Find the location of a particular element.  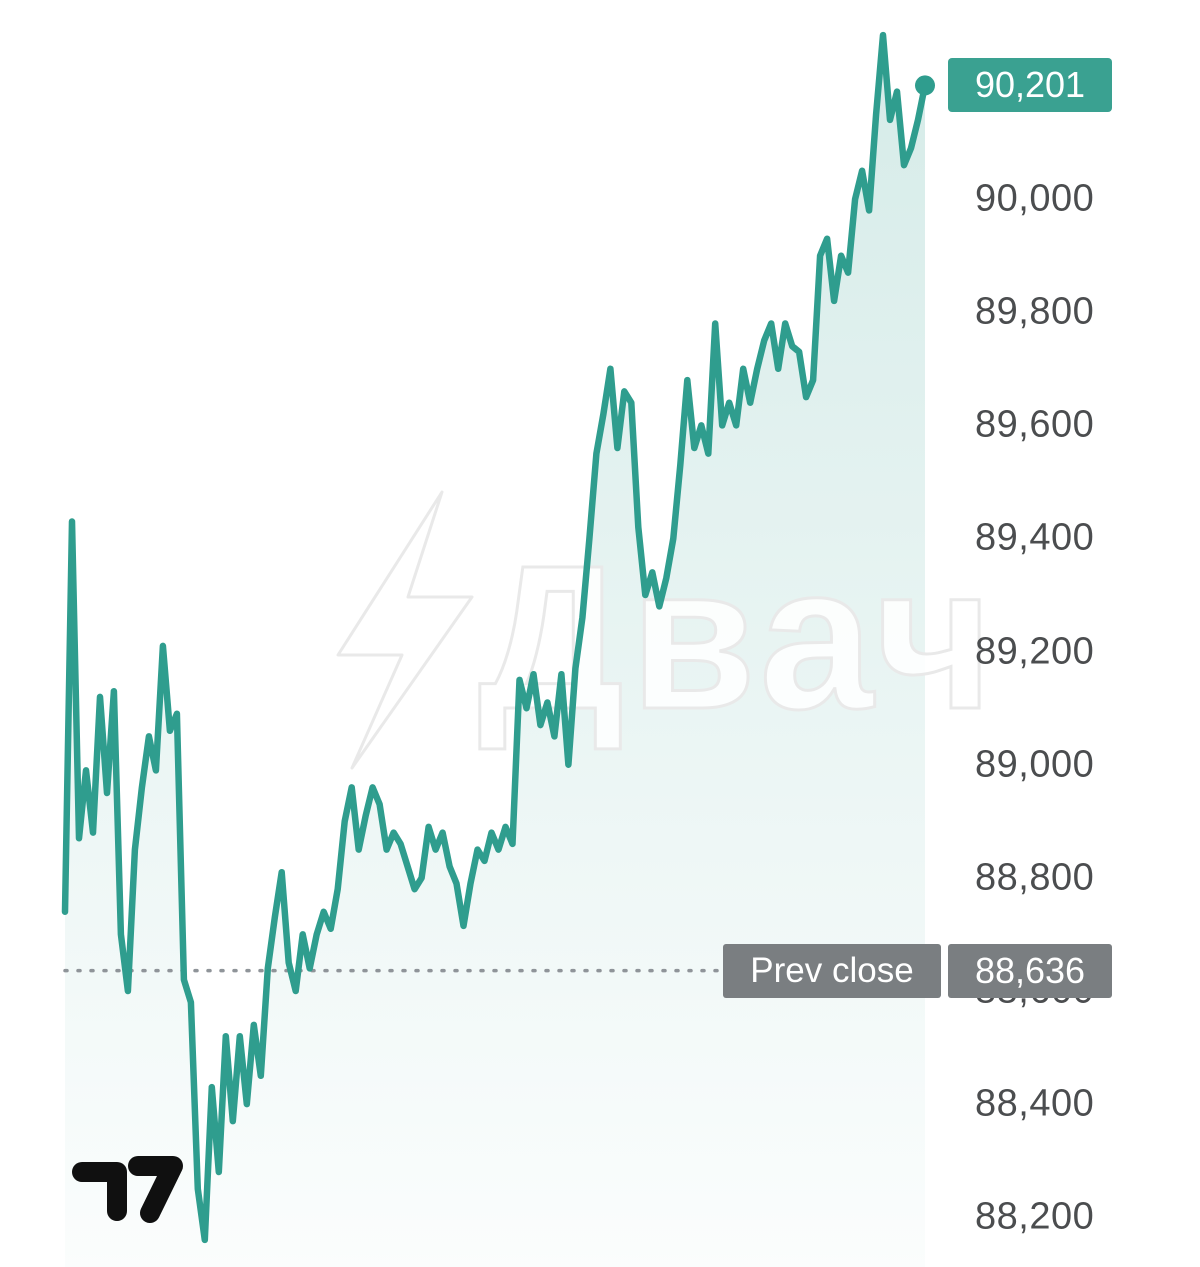

watermark: Двач is located at coordinates (667, 630).